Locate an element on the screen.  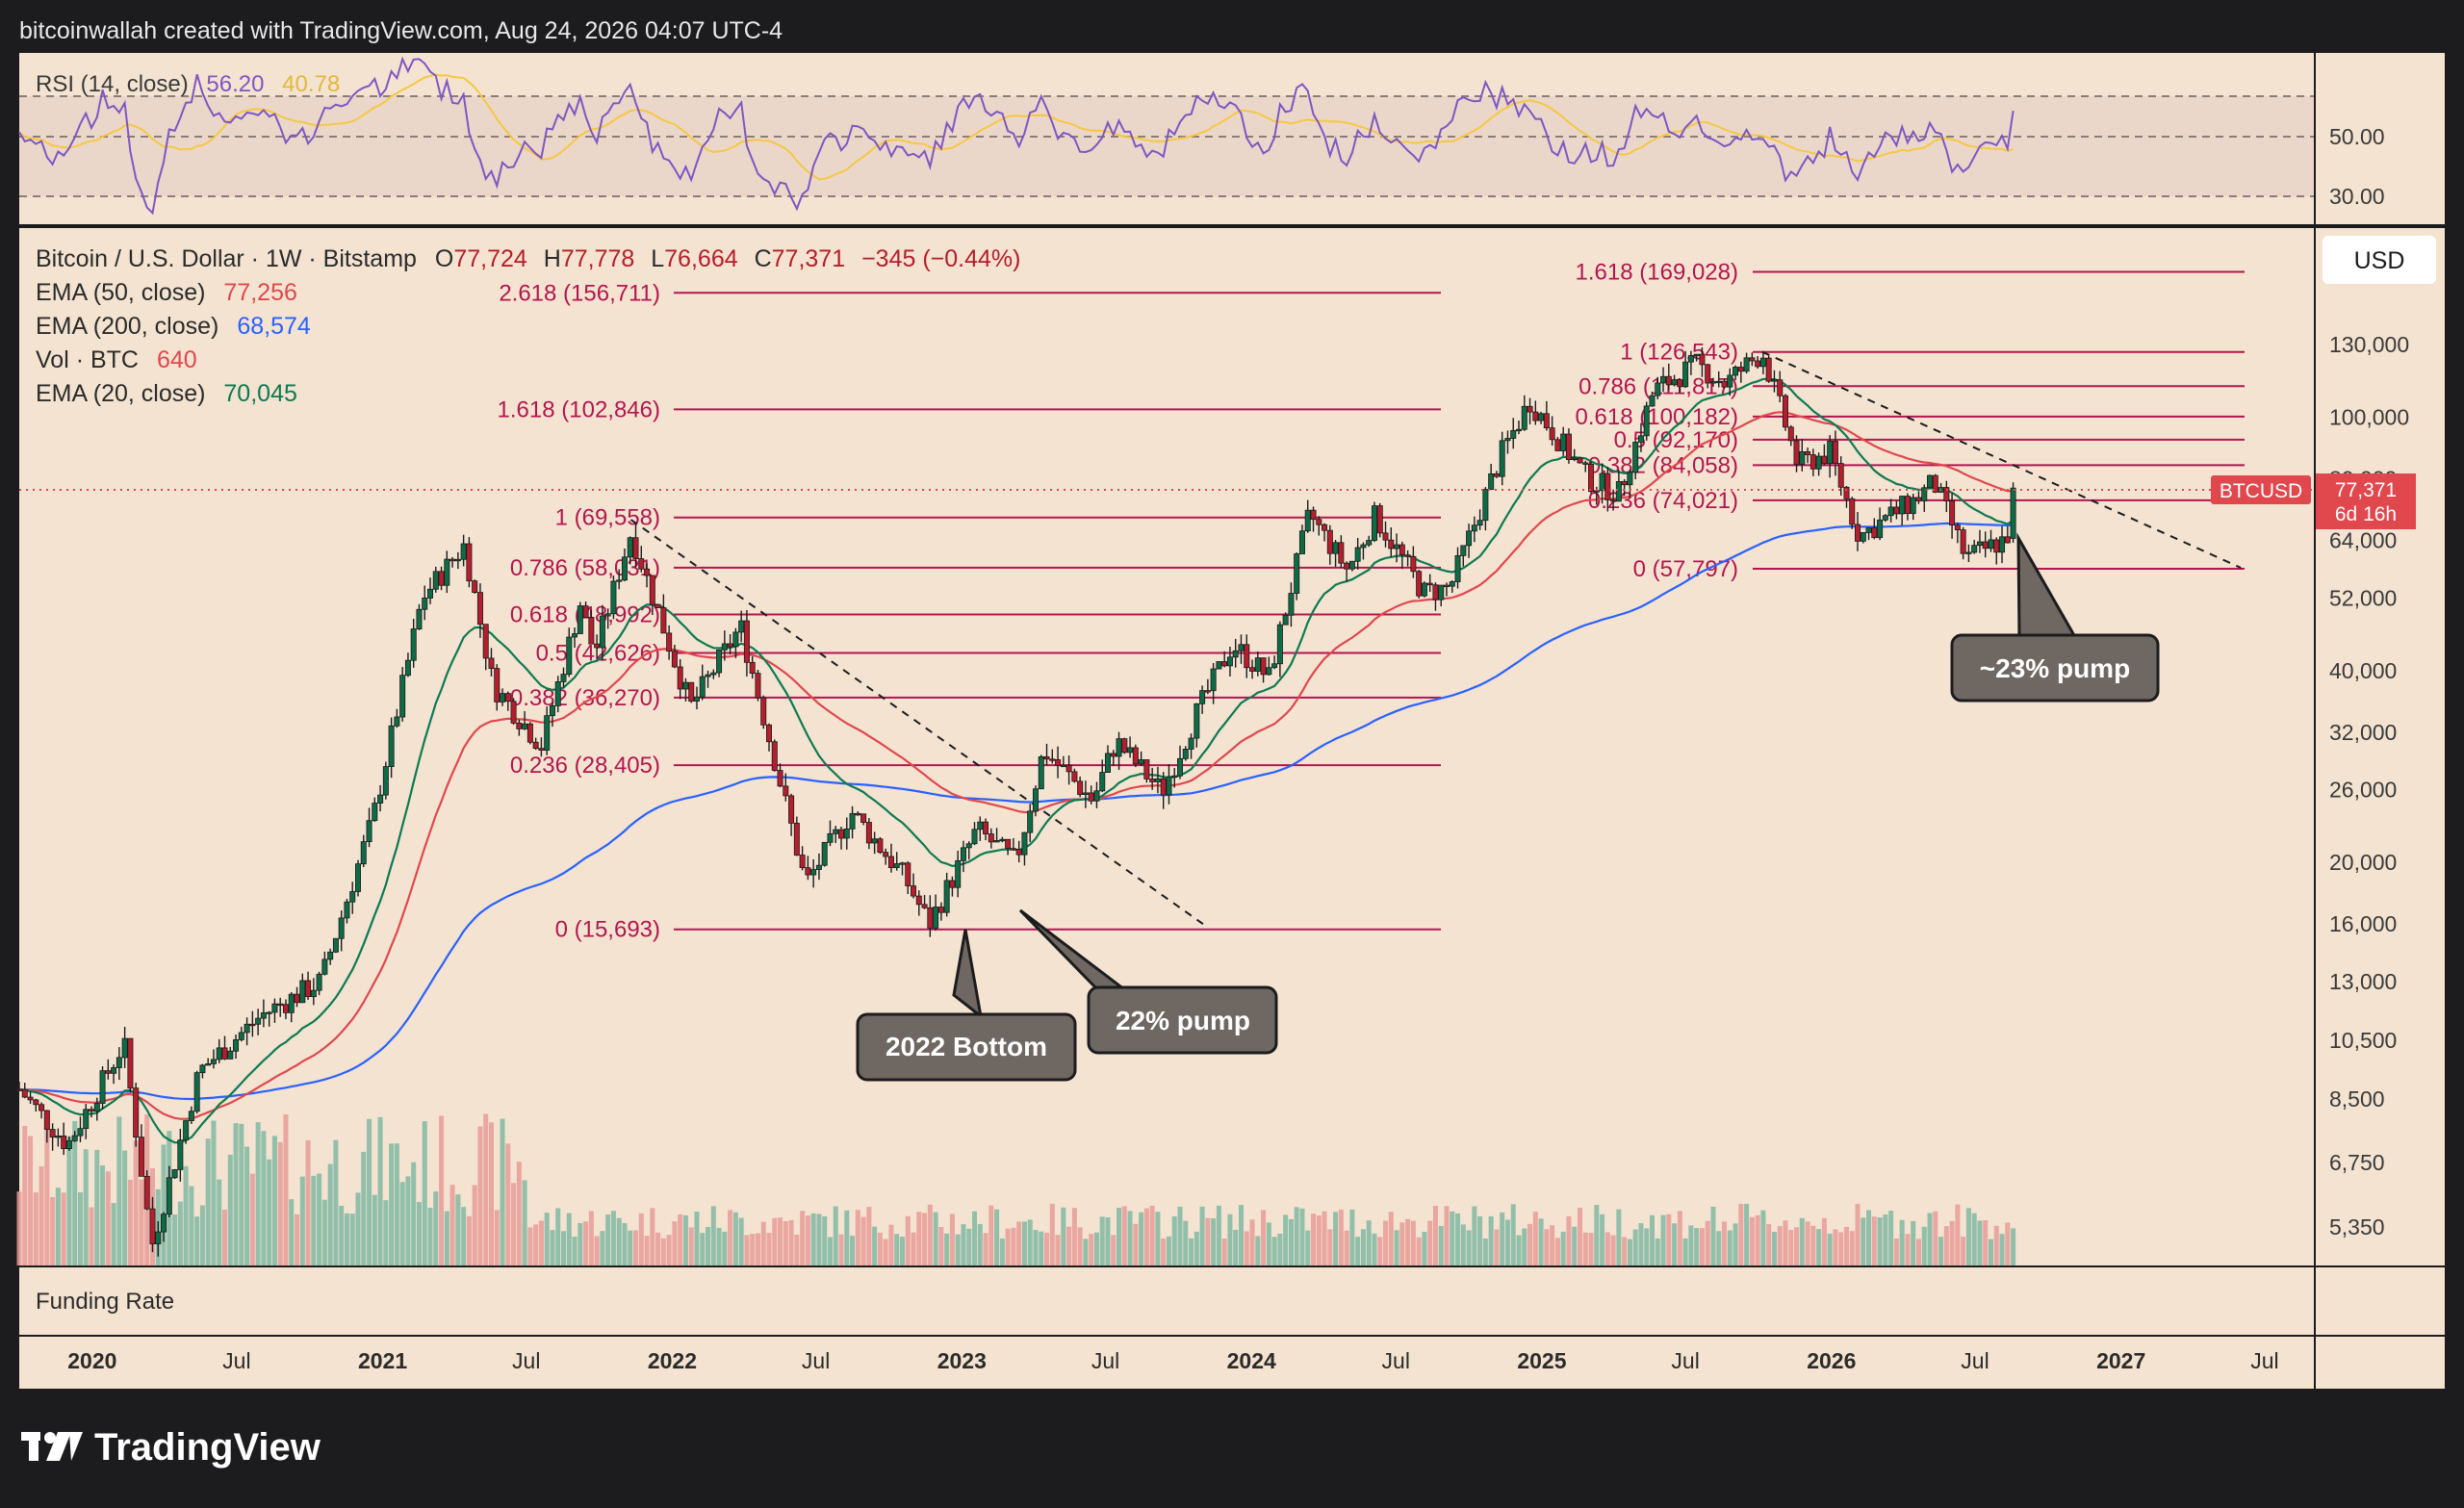
ema20-label: EMA (20, close) is located at coordinates (120, 393).